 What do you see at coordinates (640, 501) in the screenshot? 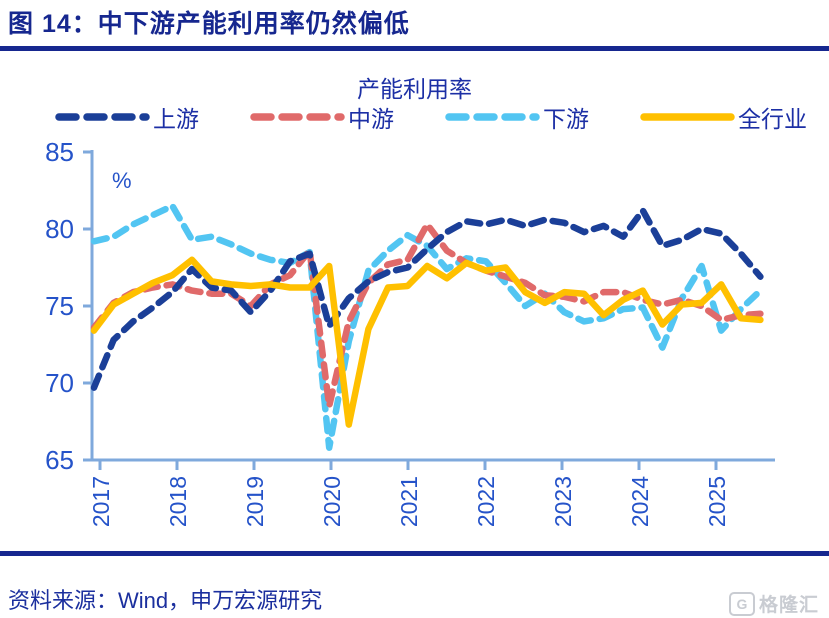
I see `x-tick-label: 2024` at bounding box center [640, 501].